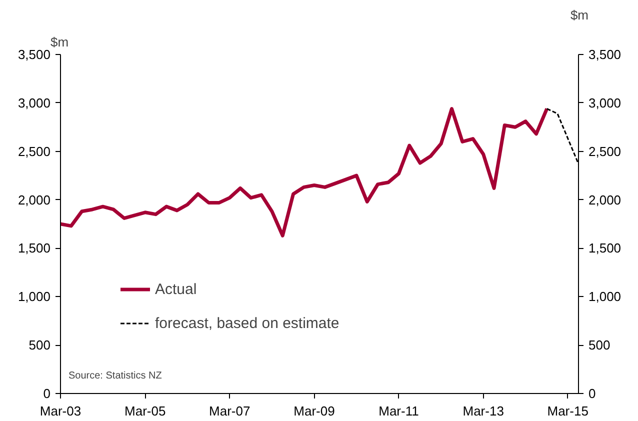 The width and height of the screenshot is (638, 421). Describe the element at coordinates (34, 102) in the screenshot. I see `y-tick-label: 3,000` at that location.